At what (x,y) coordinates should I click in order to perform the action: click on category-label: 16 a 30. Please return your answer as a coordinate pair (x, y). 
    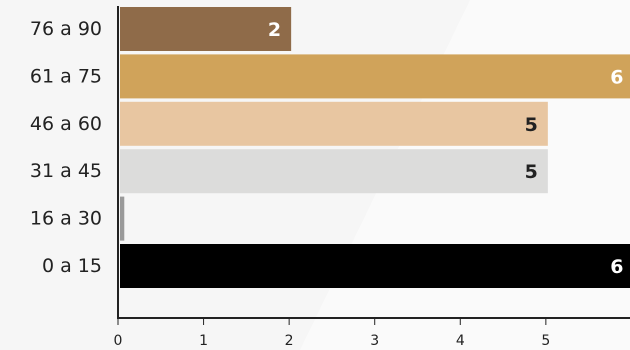
    Looking at the image, I should click on (66, 219).